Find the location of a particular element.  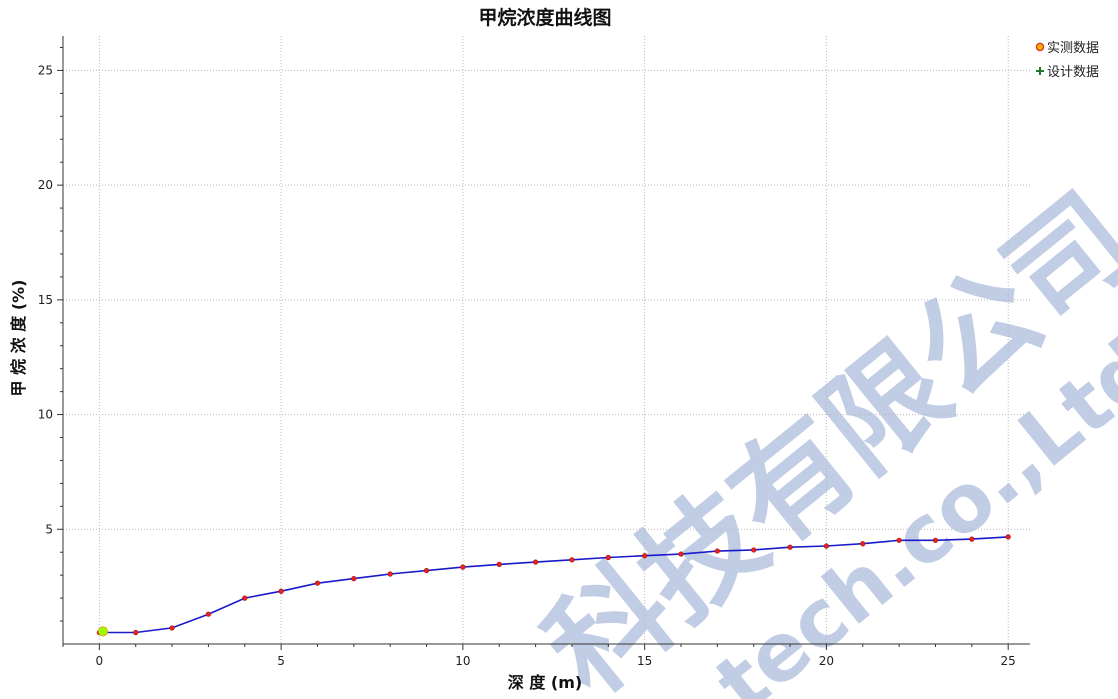

x-tick-label: 20 is located at coordinates (826, 661).